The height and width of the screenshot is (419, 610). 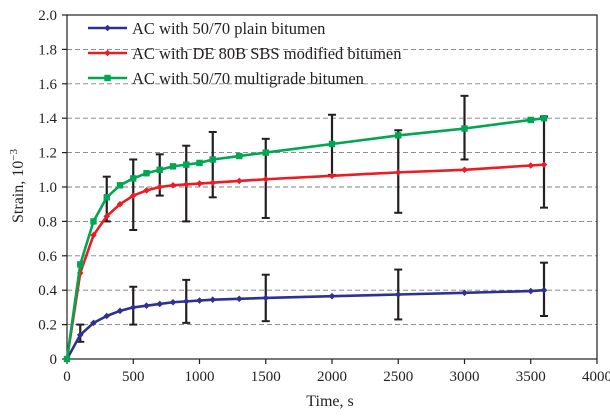 I want to click on x-tick-label-4: 2000, so click(x=332, y=377).